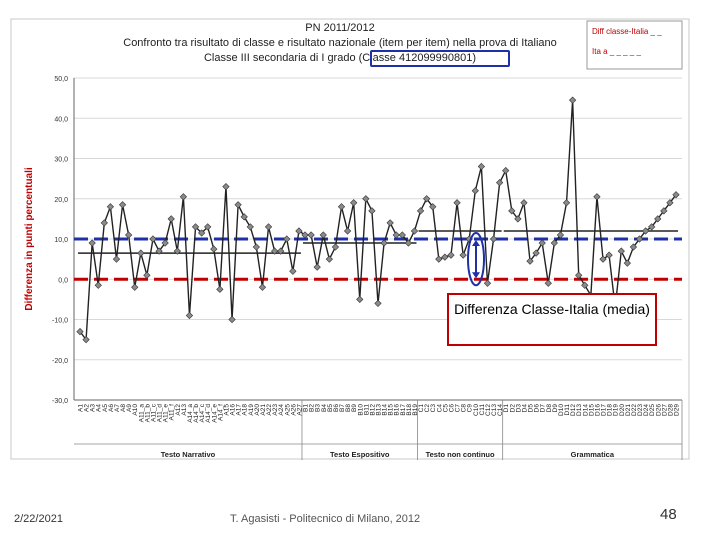 The height and width of the screenshot is (540, 720). Describe the element at coordinates (445, 408) in the screenshot. I see `x-tick-label: C5` at that location.